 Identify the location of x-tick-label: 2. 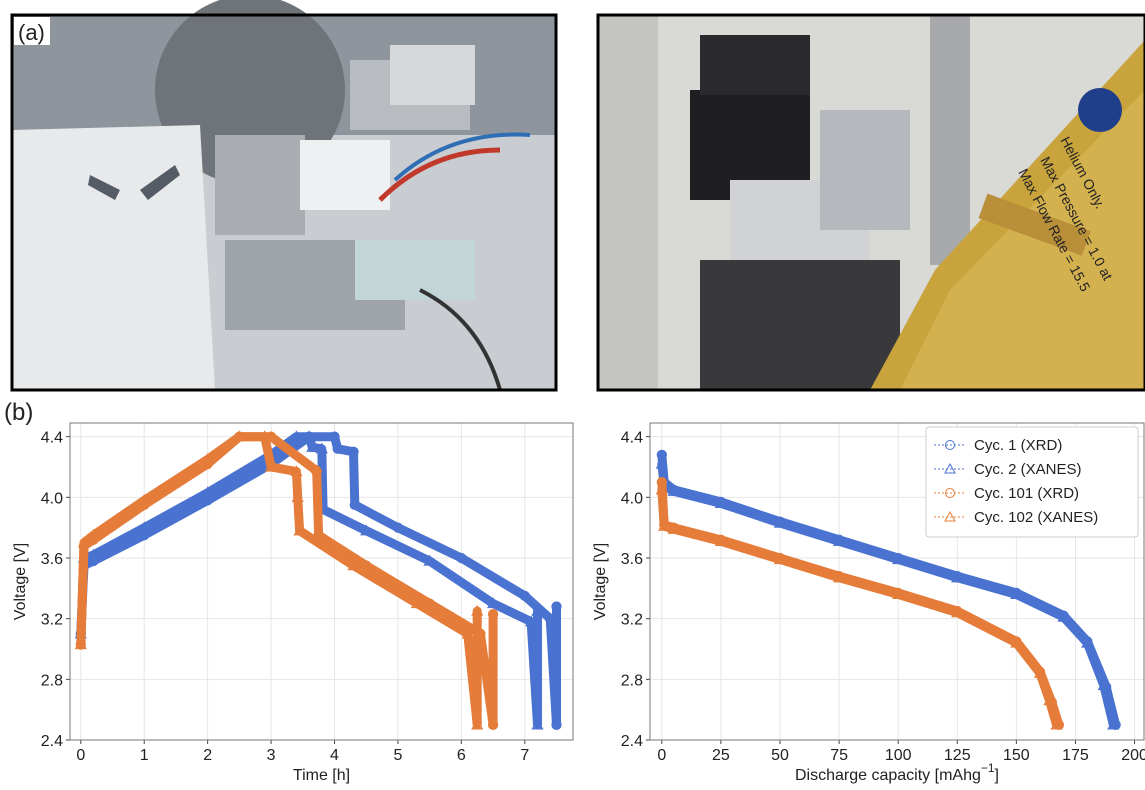
(207, 755).